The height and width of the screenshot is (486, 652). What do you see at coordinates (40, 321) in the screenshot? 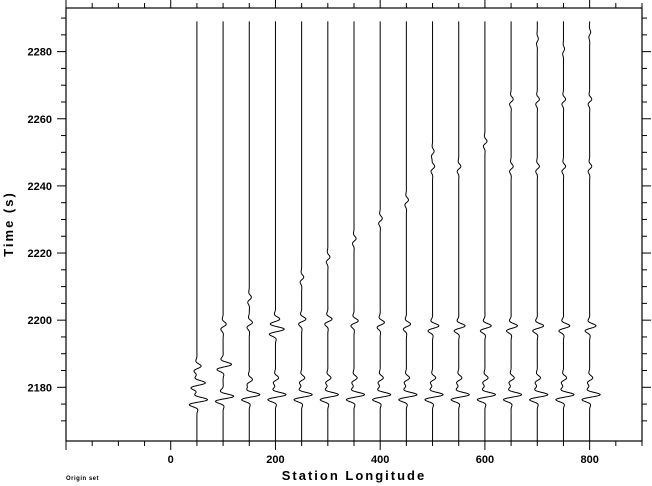
I see `y-tick-label: 2200` at bounding box center [40, 321].